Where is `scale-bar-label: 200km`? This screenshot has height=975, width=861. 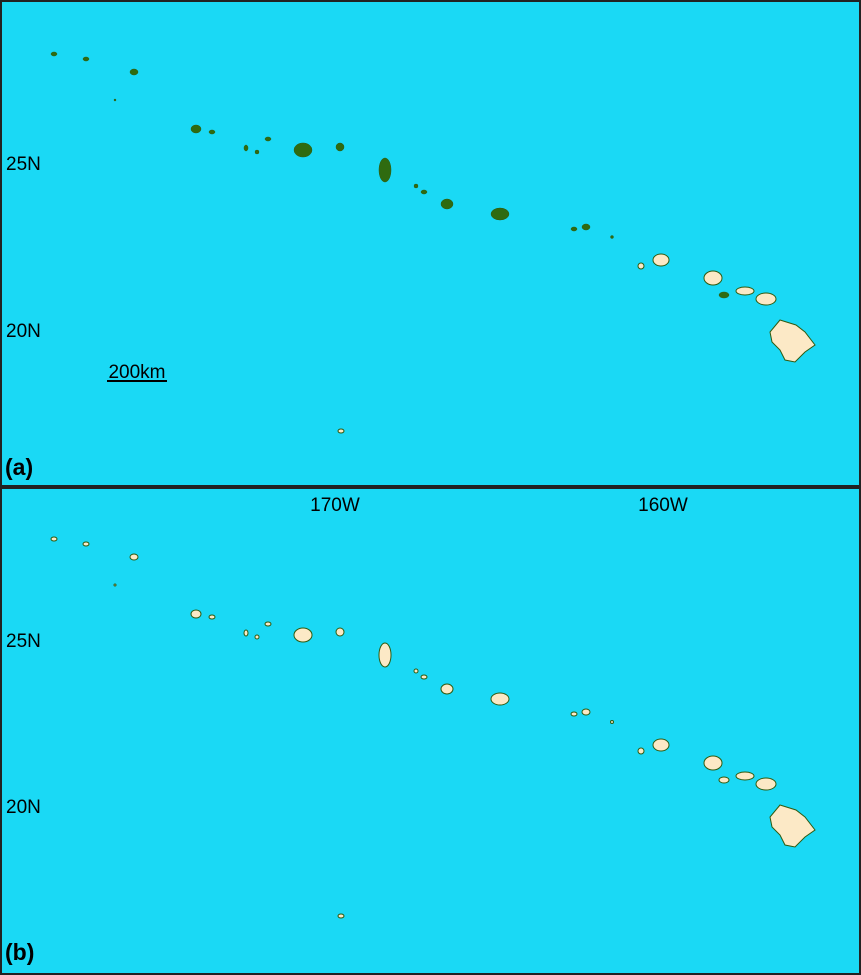 scale-bar-label: 200km is located at coordinates (136, 372).